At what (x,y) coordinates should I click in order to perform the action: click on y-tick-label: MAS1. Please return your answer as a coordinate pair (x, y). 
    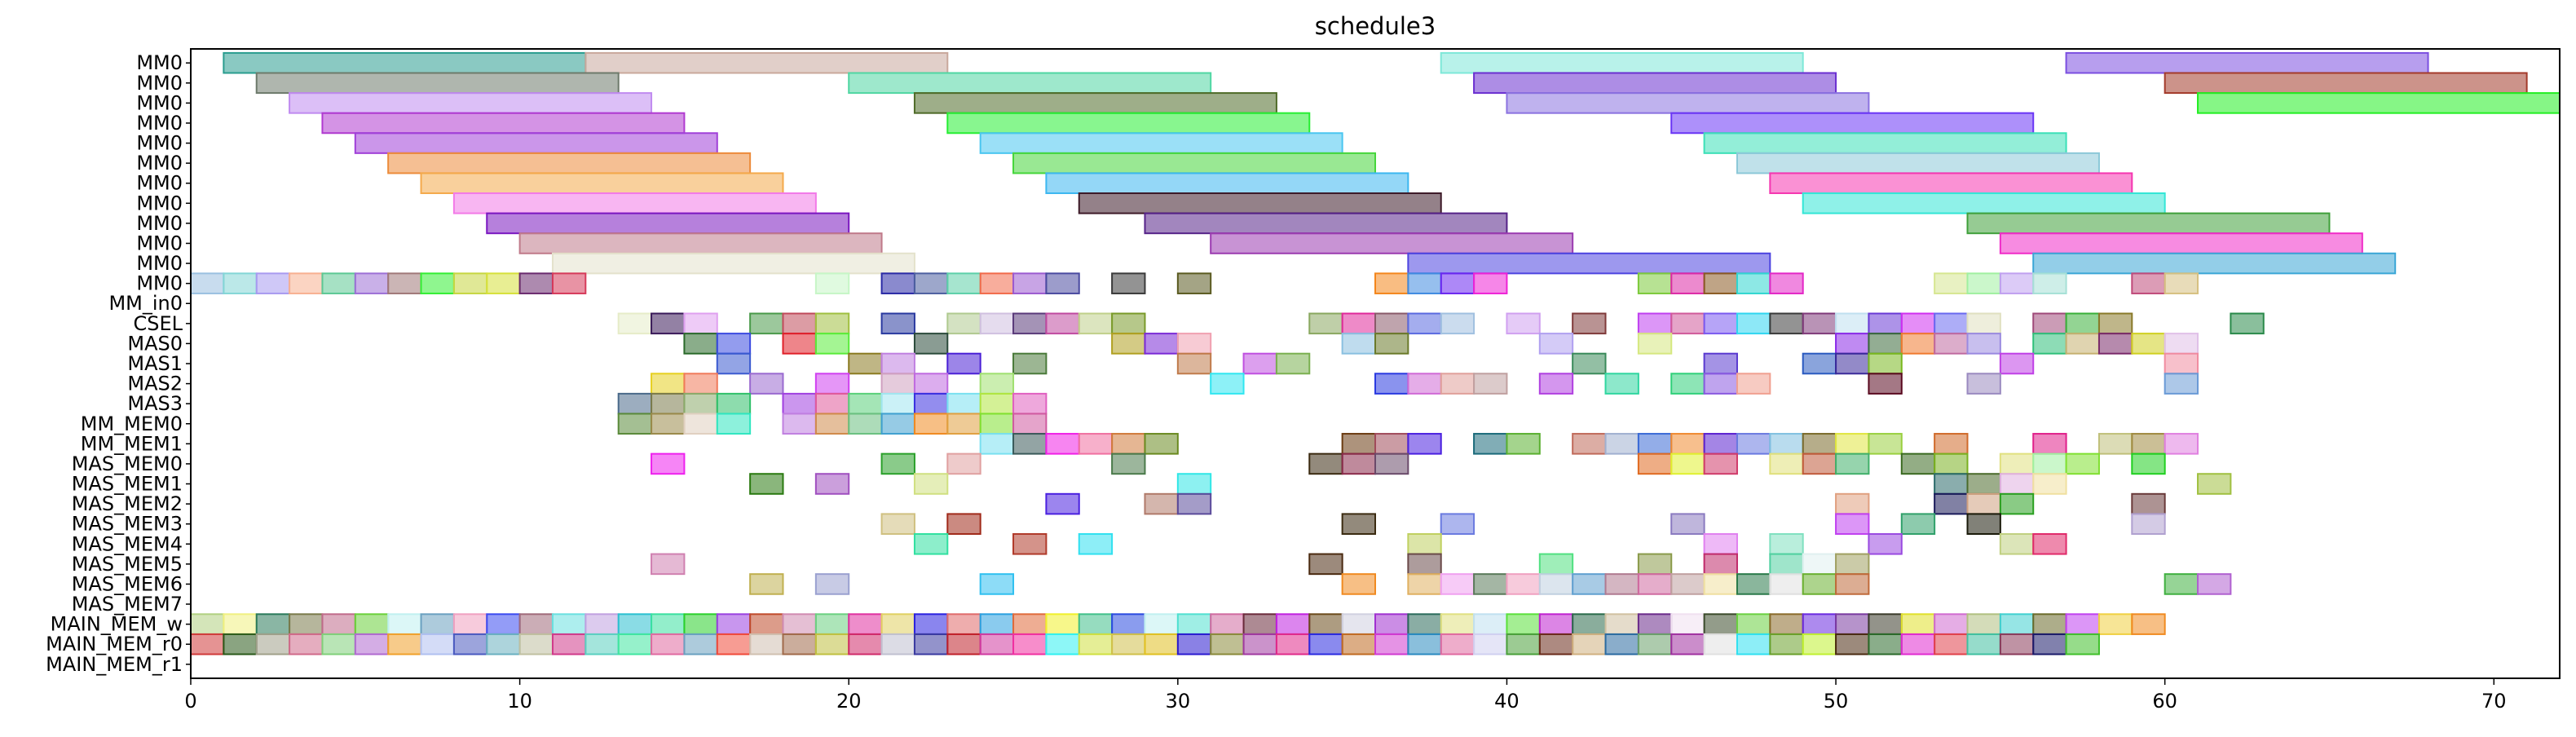
    Looking at the image, I should click on (155, 363).